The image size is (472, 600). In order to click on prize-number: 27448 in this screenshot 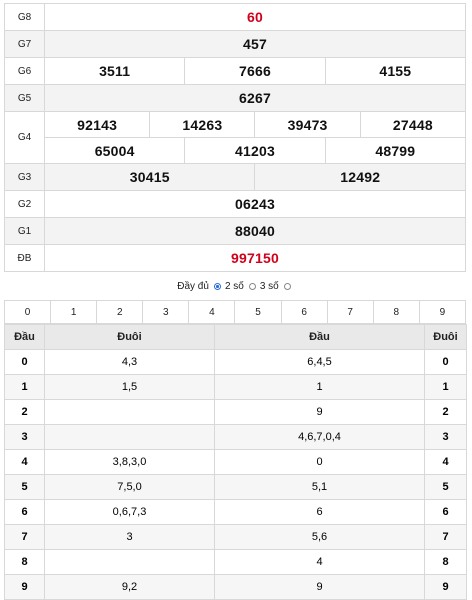, I will do `click(413, 124)`.